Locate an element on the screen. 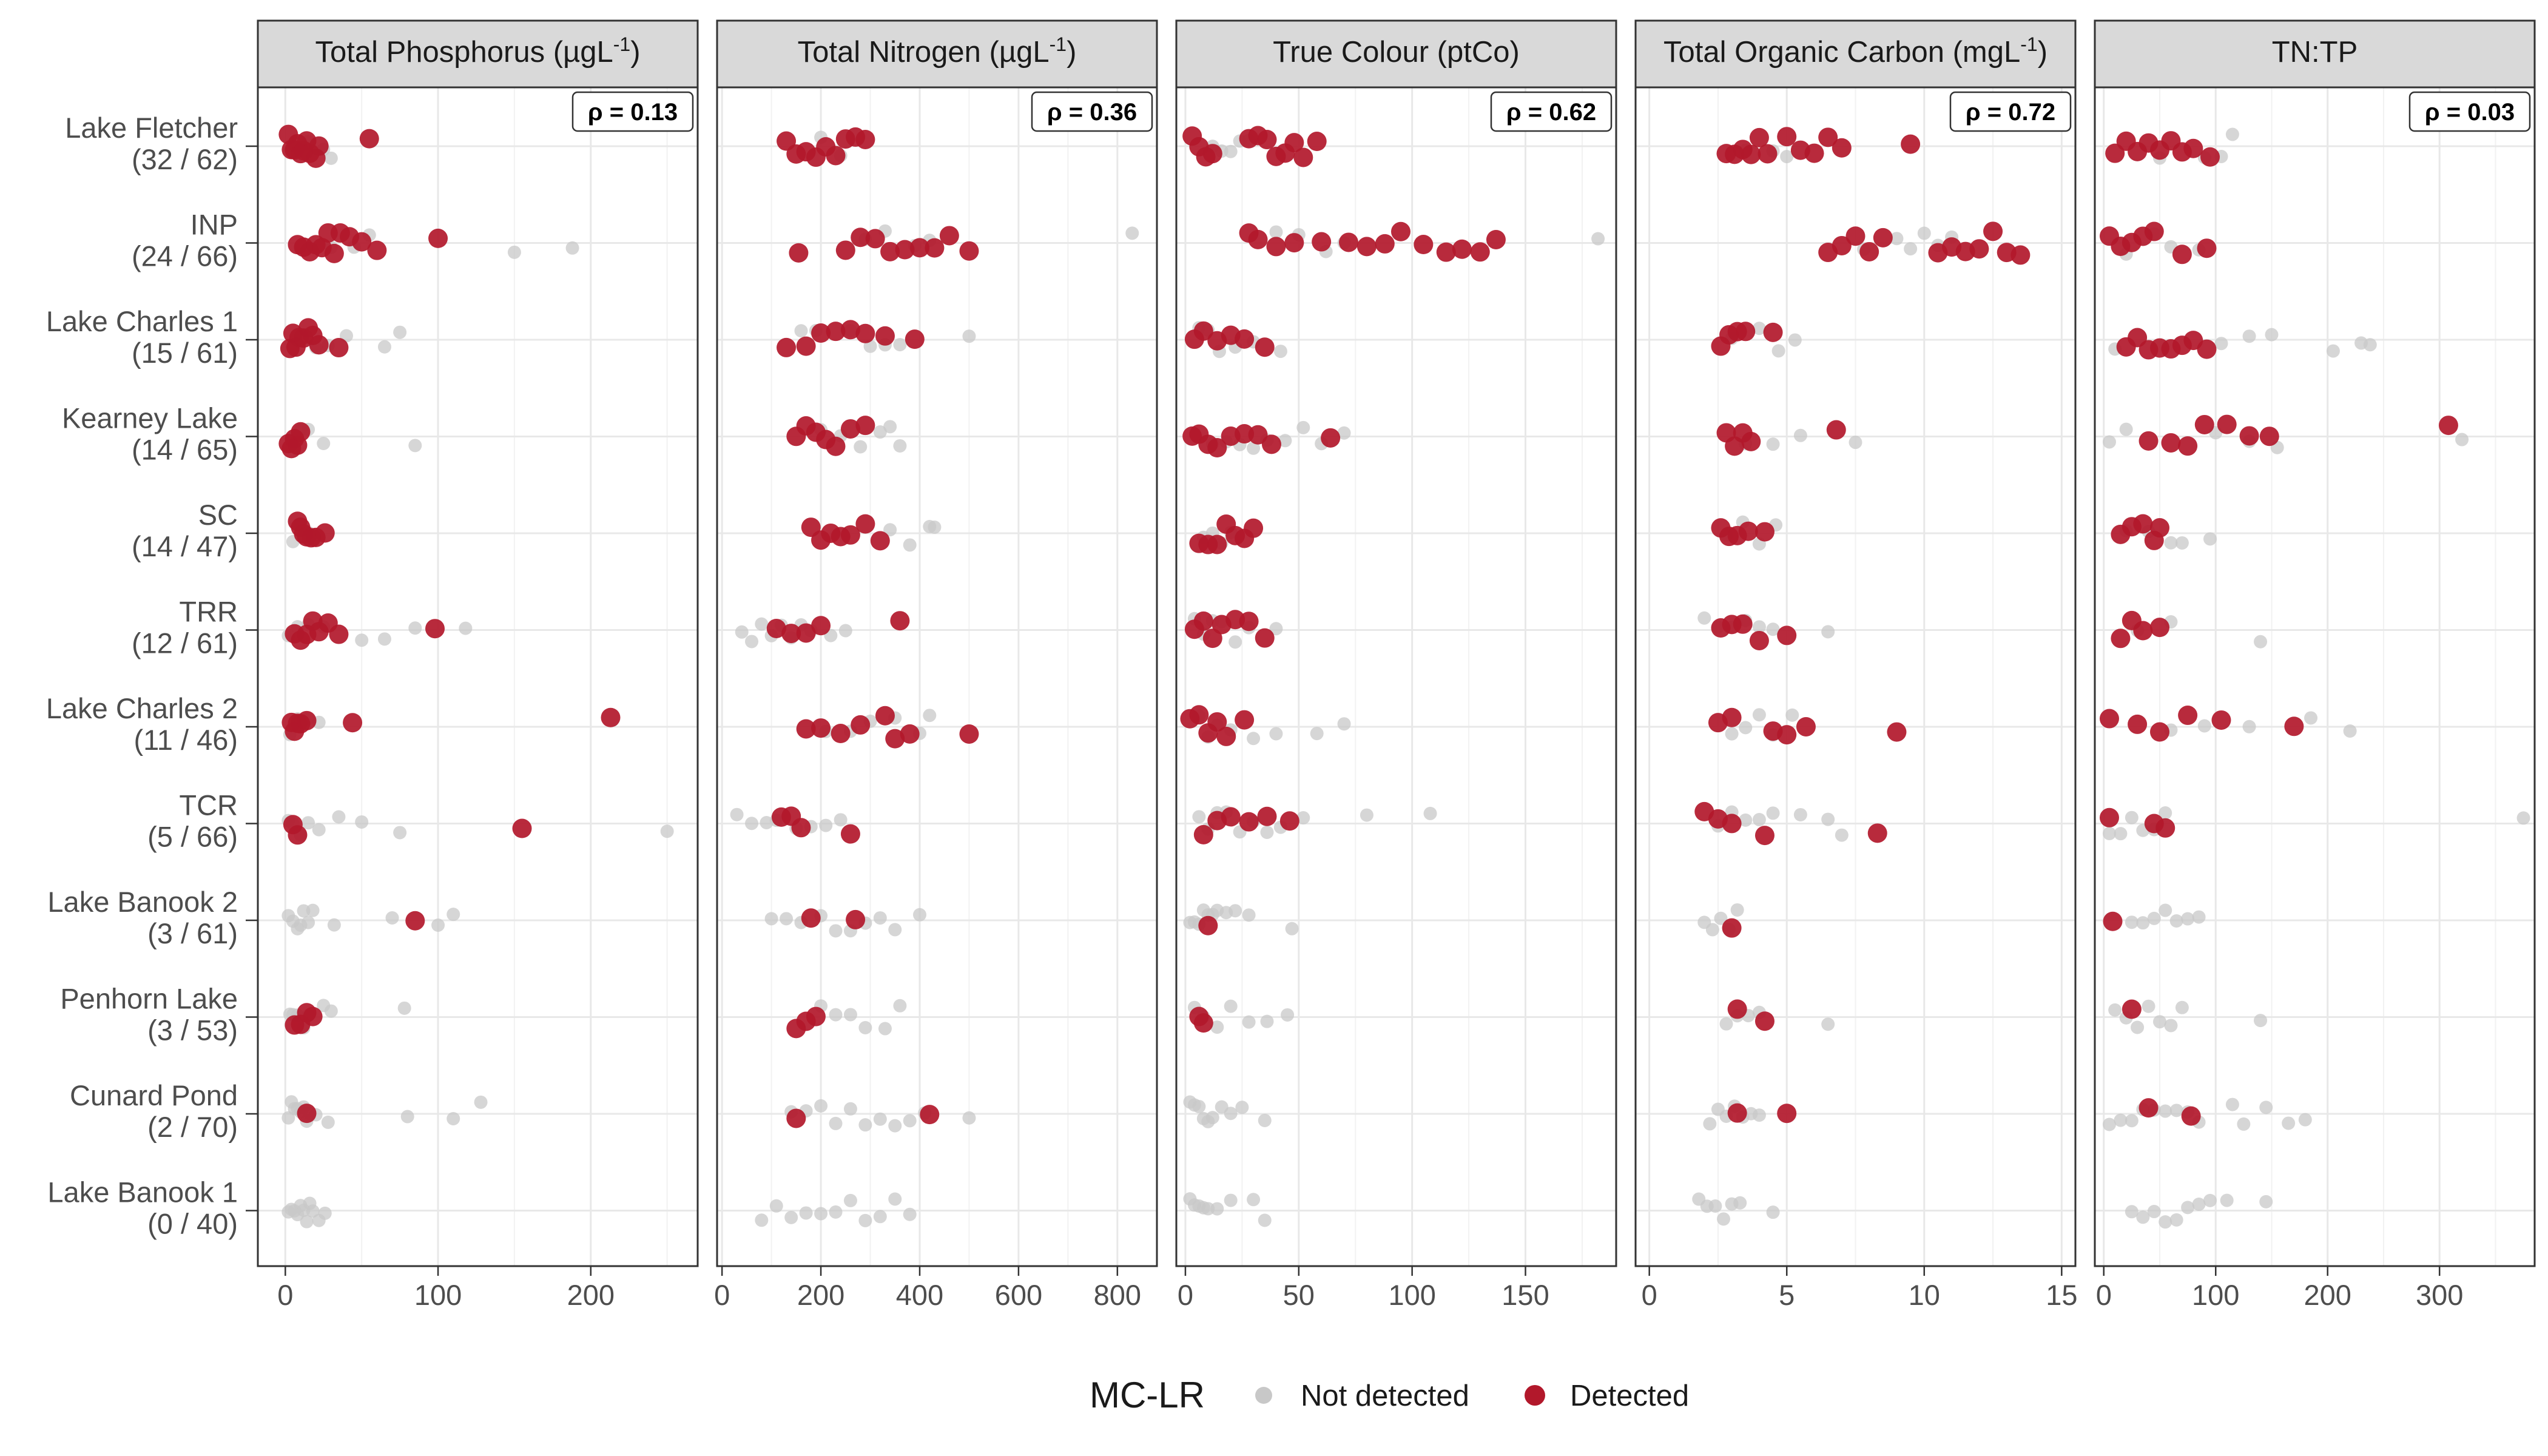  x-tick-label: 100 is located at coordinates (2215, 1295).